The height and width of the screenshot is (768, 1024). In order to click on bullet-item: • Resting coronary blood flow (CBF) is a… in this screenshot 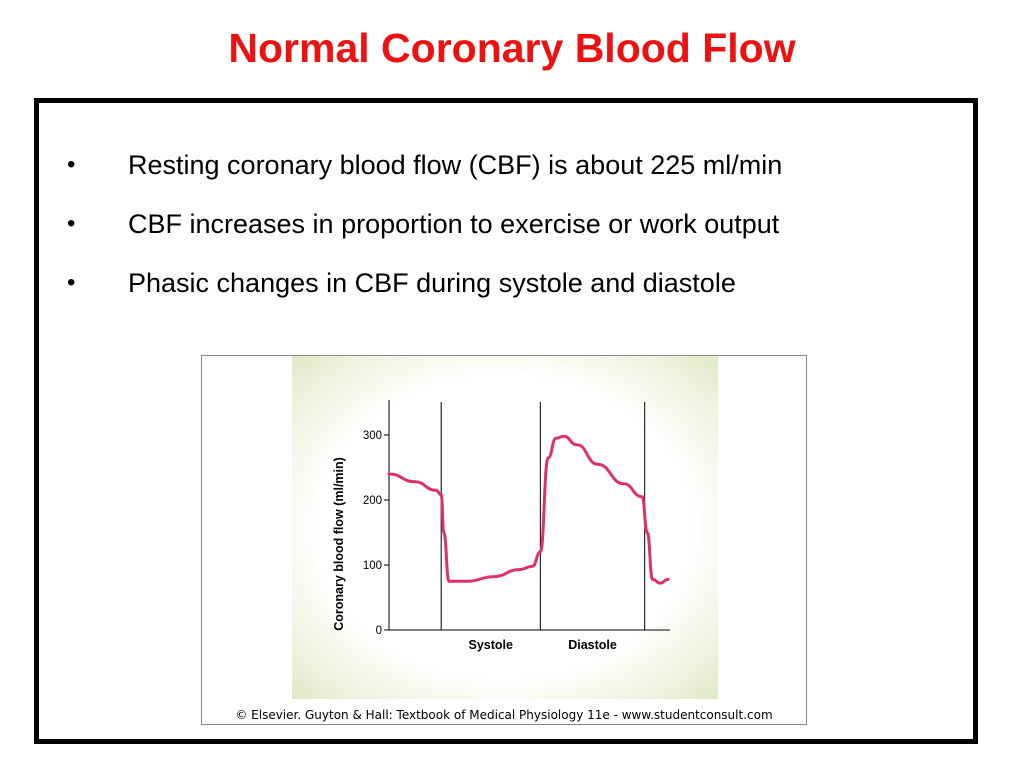, I will do `click(506, 165)`.